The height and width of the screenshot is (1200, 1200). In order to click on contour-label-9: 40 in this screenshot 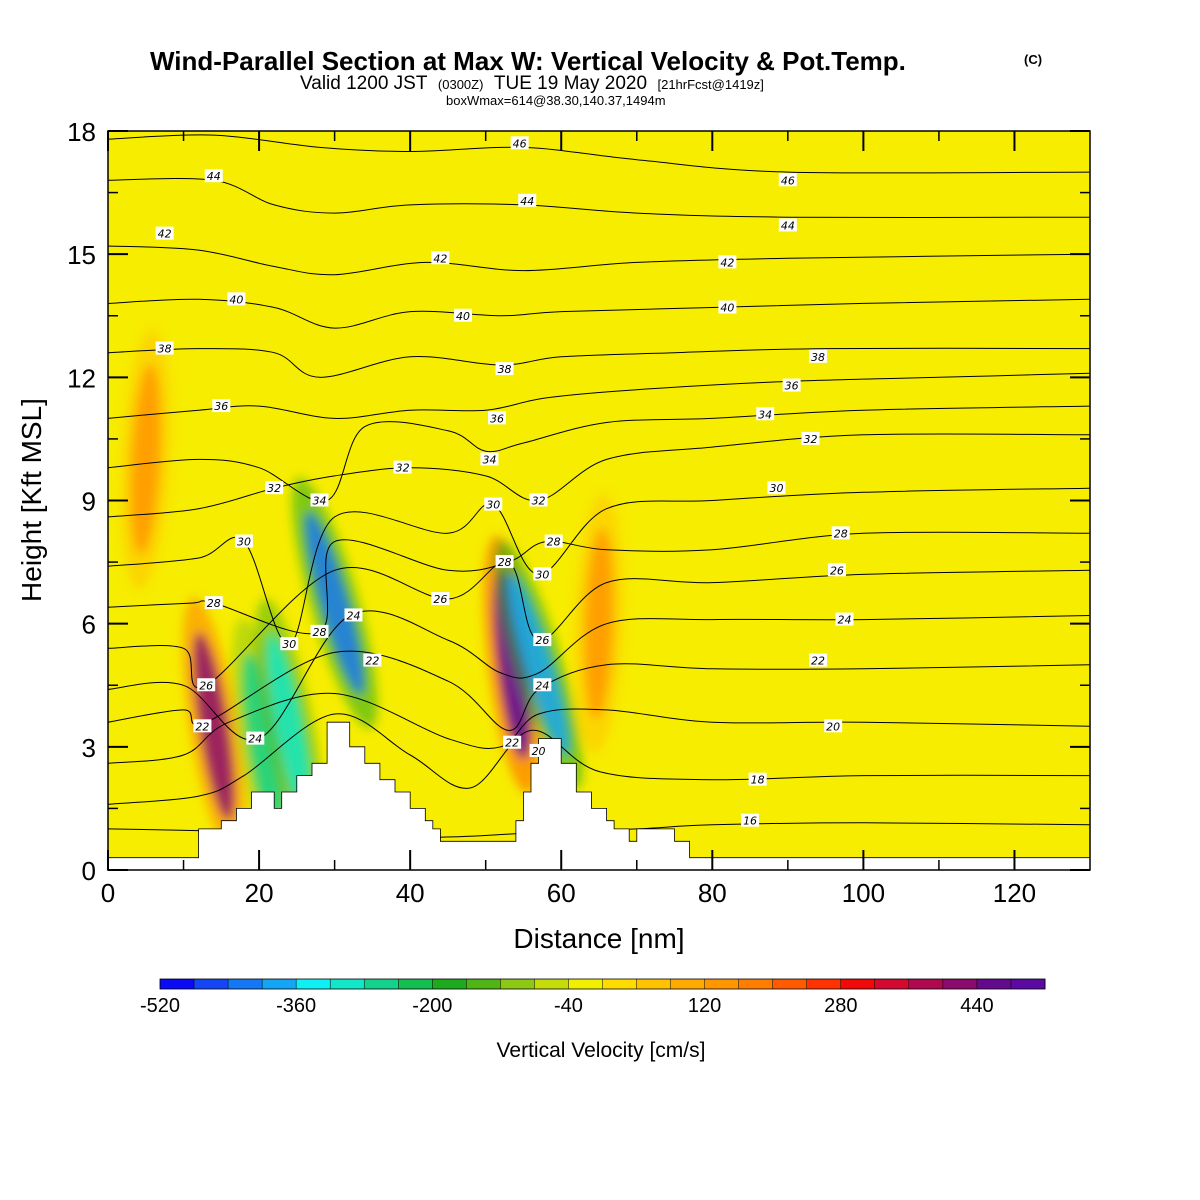, I will do `click(463, 315)`.